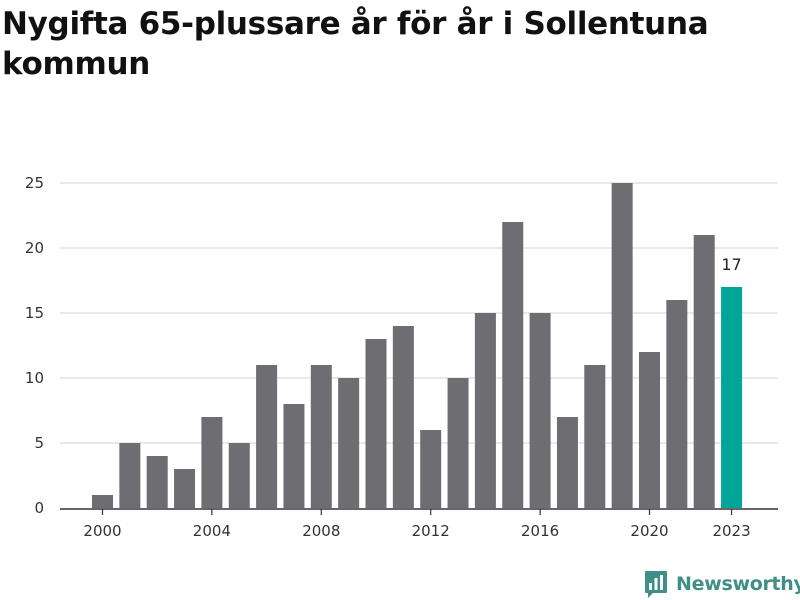 The image size is (800, 600). Describe the element at coordinates (321, 531) in the screenshot. I see `x-tick-label-2008: 2008` at that location.